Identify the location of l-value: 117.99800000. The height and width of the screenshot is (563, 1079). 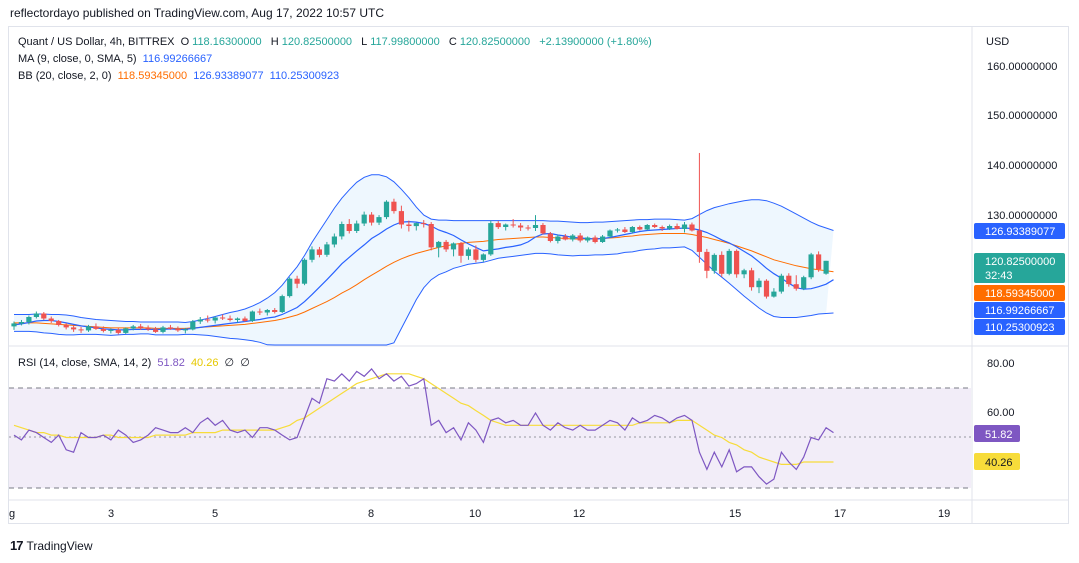
(405, 42).